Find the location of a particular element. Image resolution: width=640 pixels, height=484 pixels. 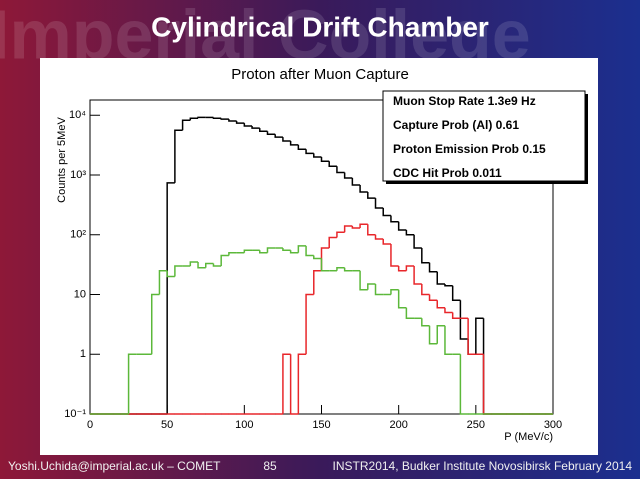

x-tick-label: 300 is located at coordinates (553, 425).